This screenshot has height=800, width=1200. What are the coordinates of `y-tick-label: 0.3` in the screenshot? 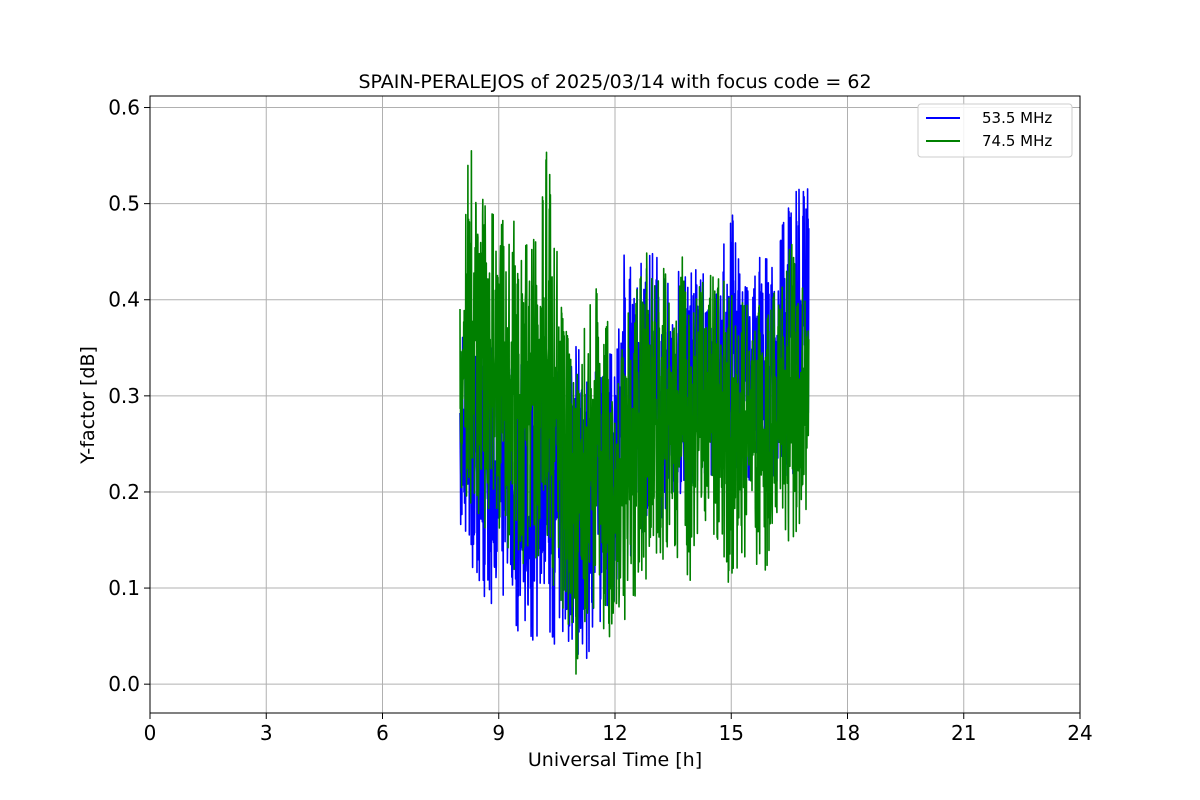 It's located at (124, 396).